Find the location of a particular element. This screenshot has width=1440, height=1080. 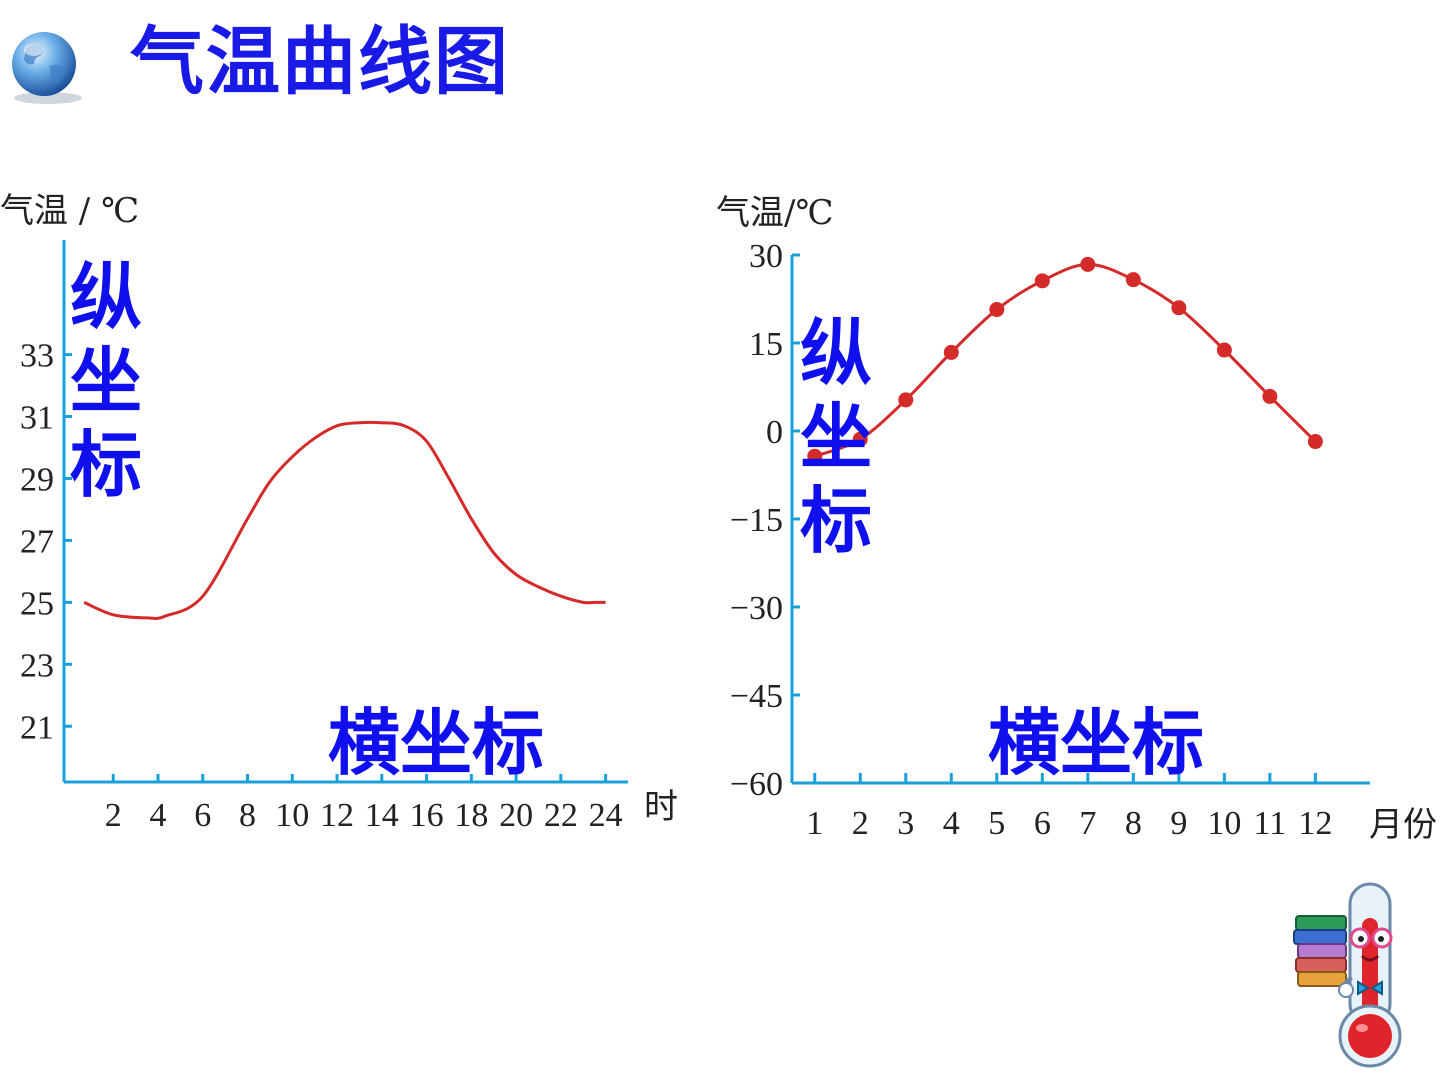

book-stack is located at coordinates (1320, 951).